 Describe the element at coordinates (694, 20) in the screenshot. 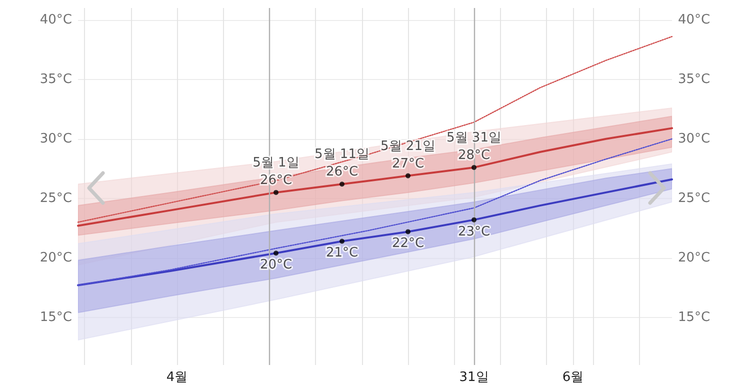

I see `y2-tick-label: 40°C` at that location.